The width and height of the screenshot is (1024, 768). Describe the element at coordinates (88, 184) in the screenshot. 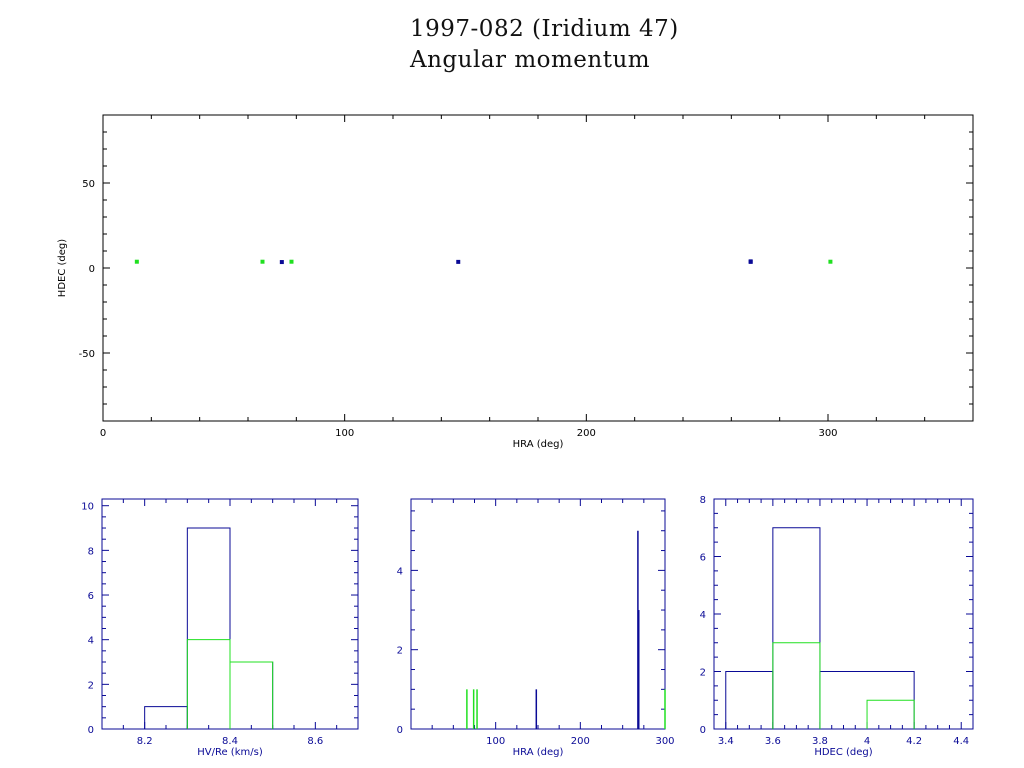

I see `main-ytick-label: 50` at that location.